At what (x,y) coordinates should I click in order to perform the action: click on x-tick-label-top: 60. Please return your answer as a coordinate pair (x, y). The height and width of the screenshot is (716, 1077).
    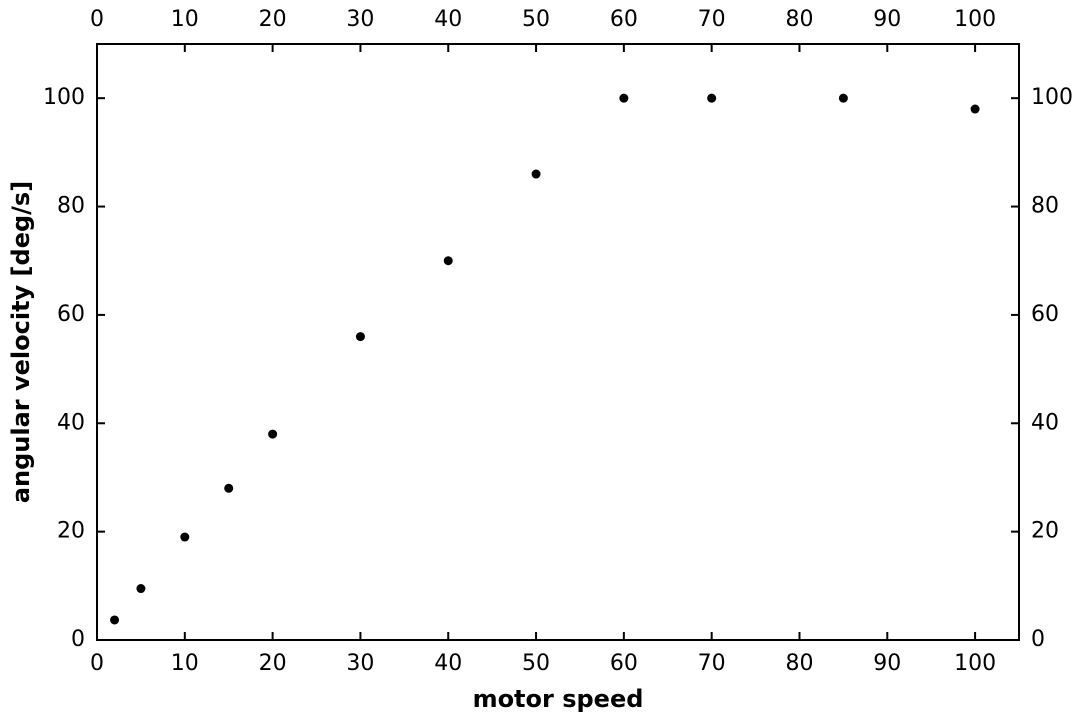
    Looking at the image, I should click on (624, 19).